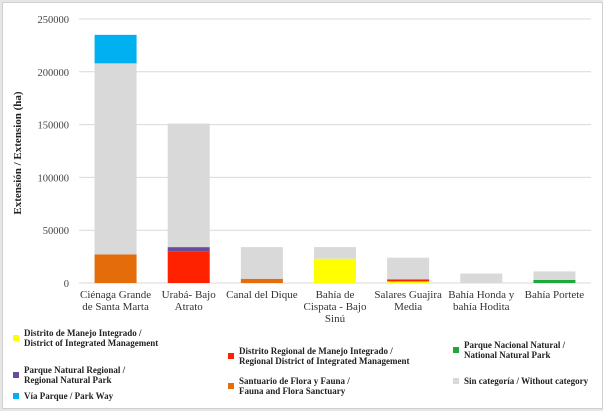 Image resolution: width=603 pixels, height=411 pixels. What do you see at coordinates (56, 231) in the screenshot?
I see `y-tick-label: 50000` at bounding box center [56, 231].